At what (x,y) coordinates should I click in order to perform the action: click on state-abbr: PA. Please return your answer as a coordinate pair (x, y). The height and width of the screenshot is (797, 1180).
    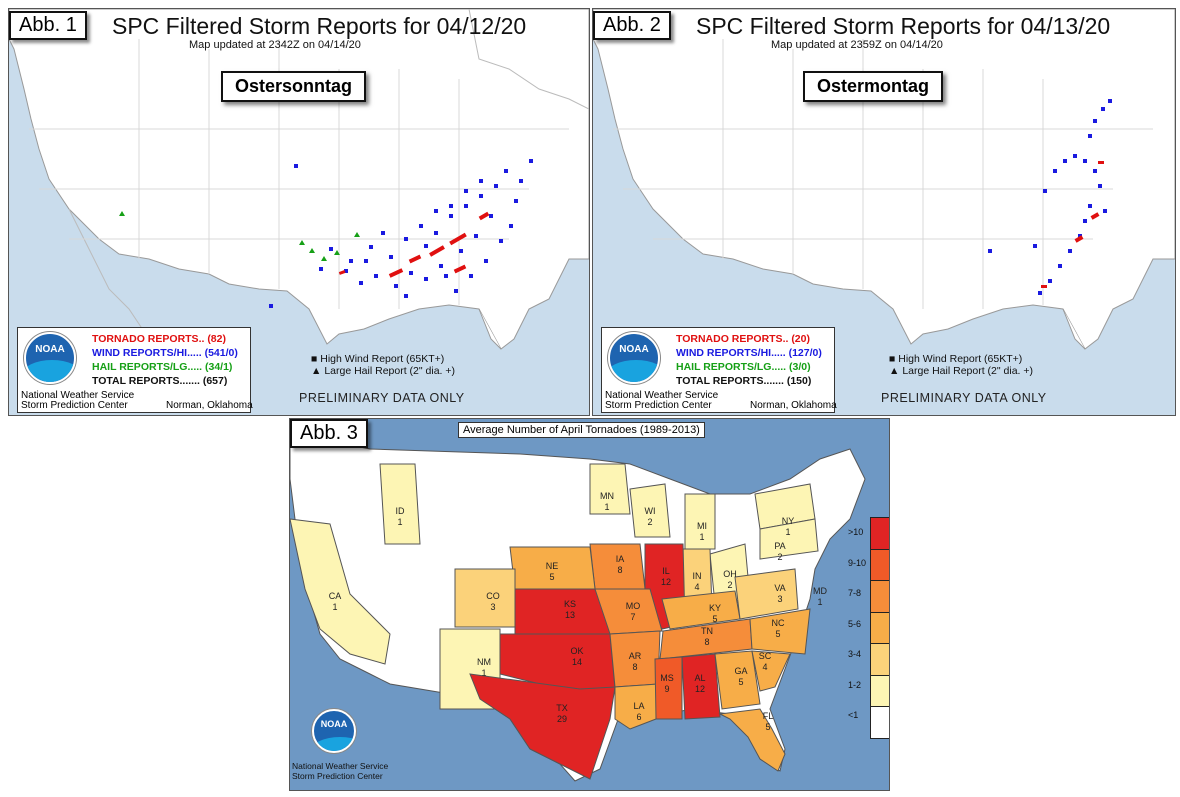
    Looking at the image, I should click on (779, 546).